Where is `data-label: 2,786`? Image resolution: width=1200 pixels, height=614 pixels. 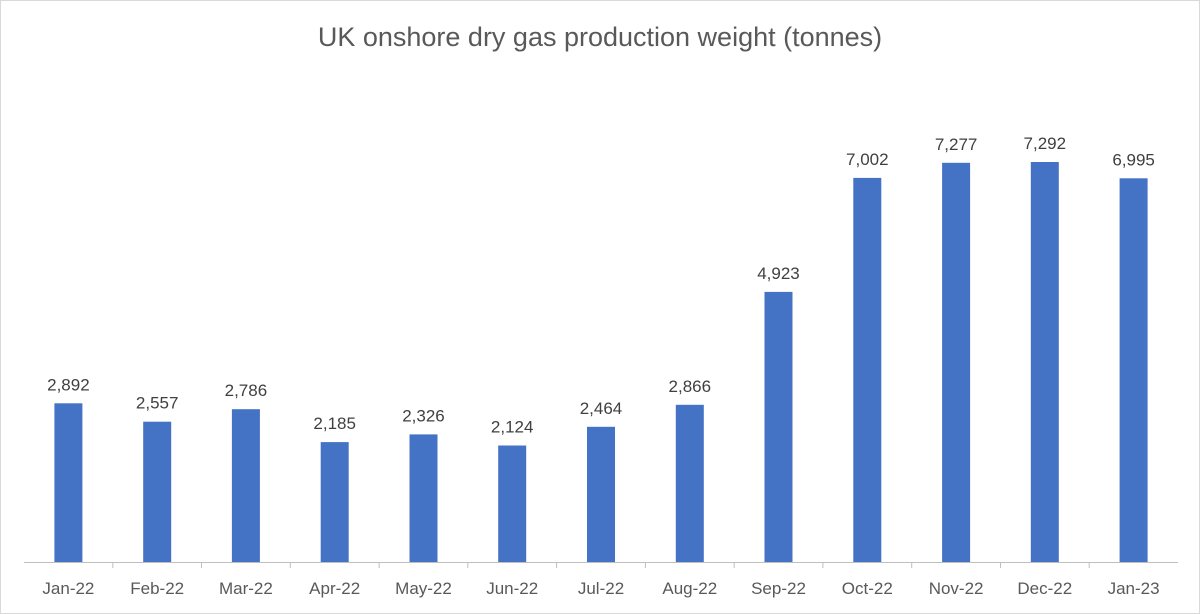 data-label: 2,786 is located at coordinates (246, 390).